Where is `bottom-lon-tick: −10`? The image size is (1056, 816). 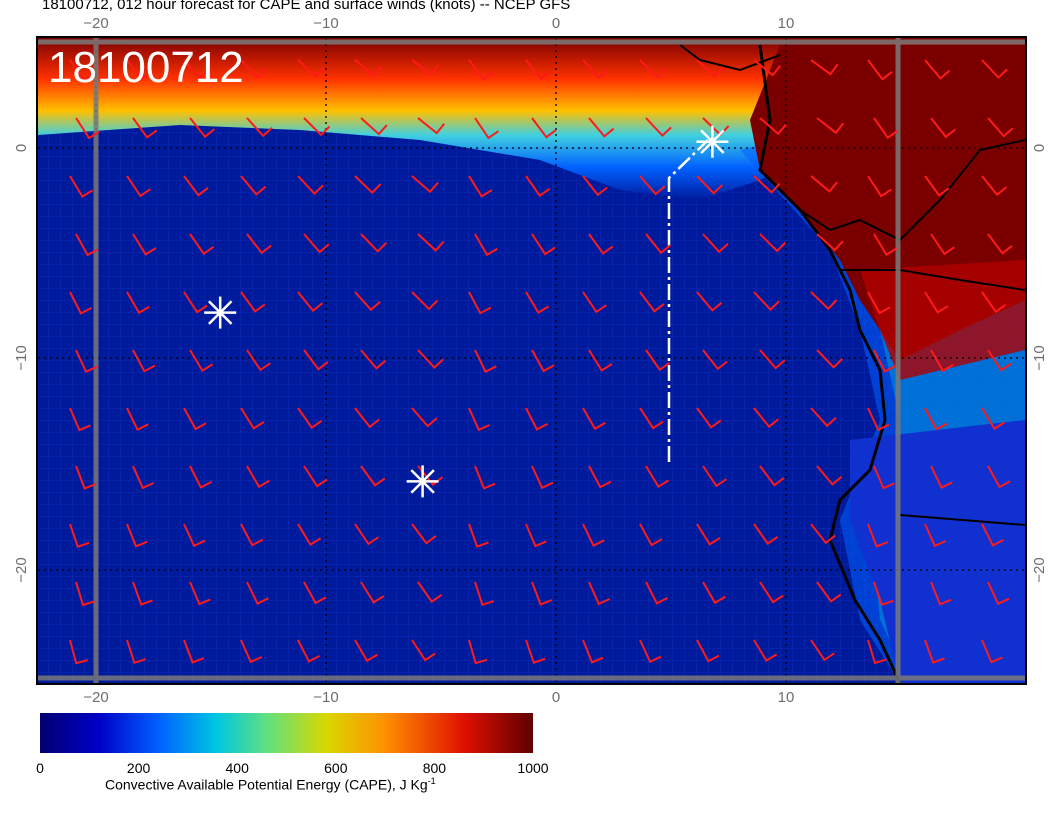 bottom-lon-tick: −10 is located at coordinates (325, 697).